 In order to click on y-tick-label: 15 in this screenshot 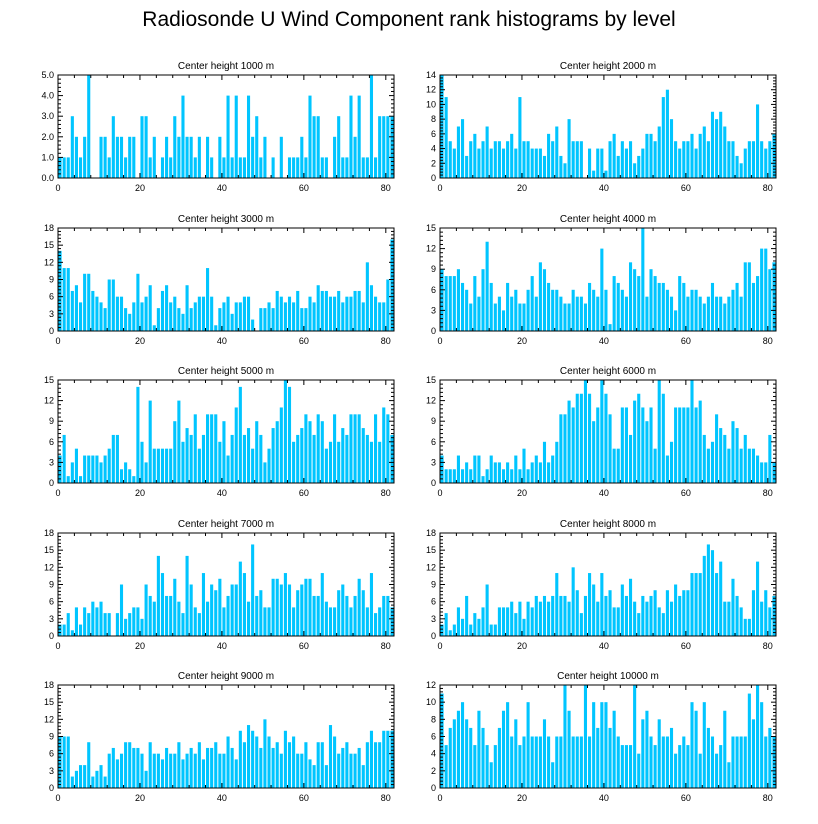, I will do `click(49, 702)`.